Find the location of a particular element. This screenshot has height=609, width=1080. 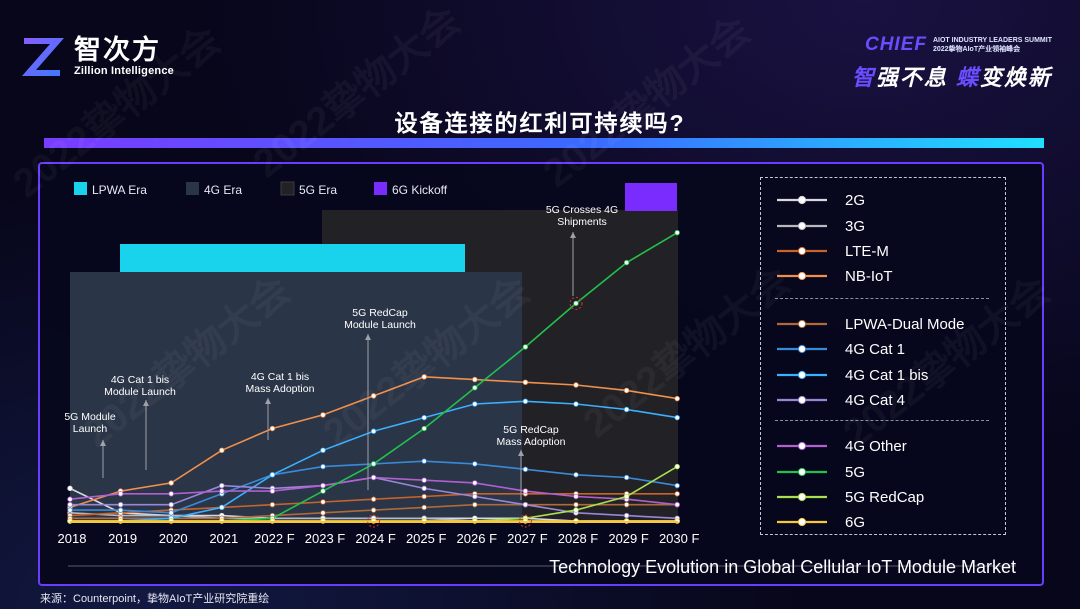

legend-item: 4G Other is located at coordinates (842, 446).